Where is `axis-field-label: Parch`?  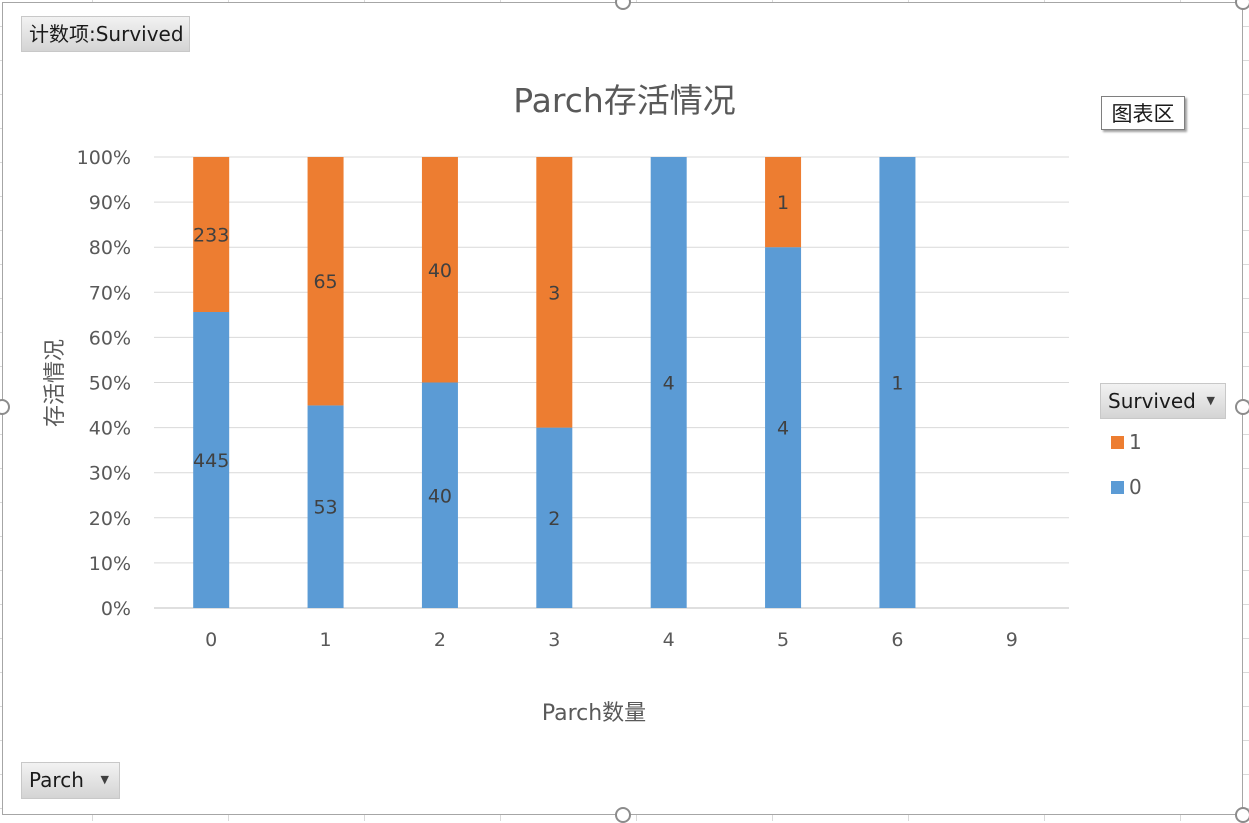 axis-field-label: Parch is located at coordinates (56, 780).